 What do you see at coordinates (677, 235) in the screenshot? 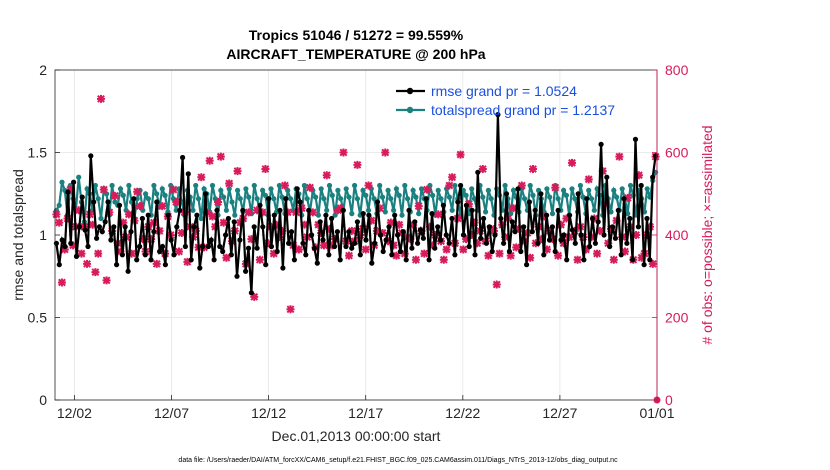
I see `y-right-tick-label: 400` at bounding box center [677, 235].